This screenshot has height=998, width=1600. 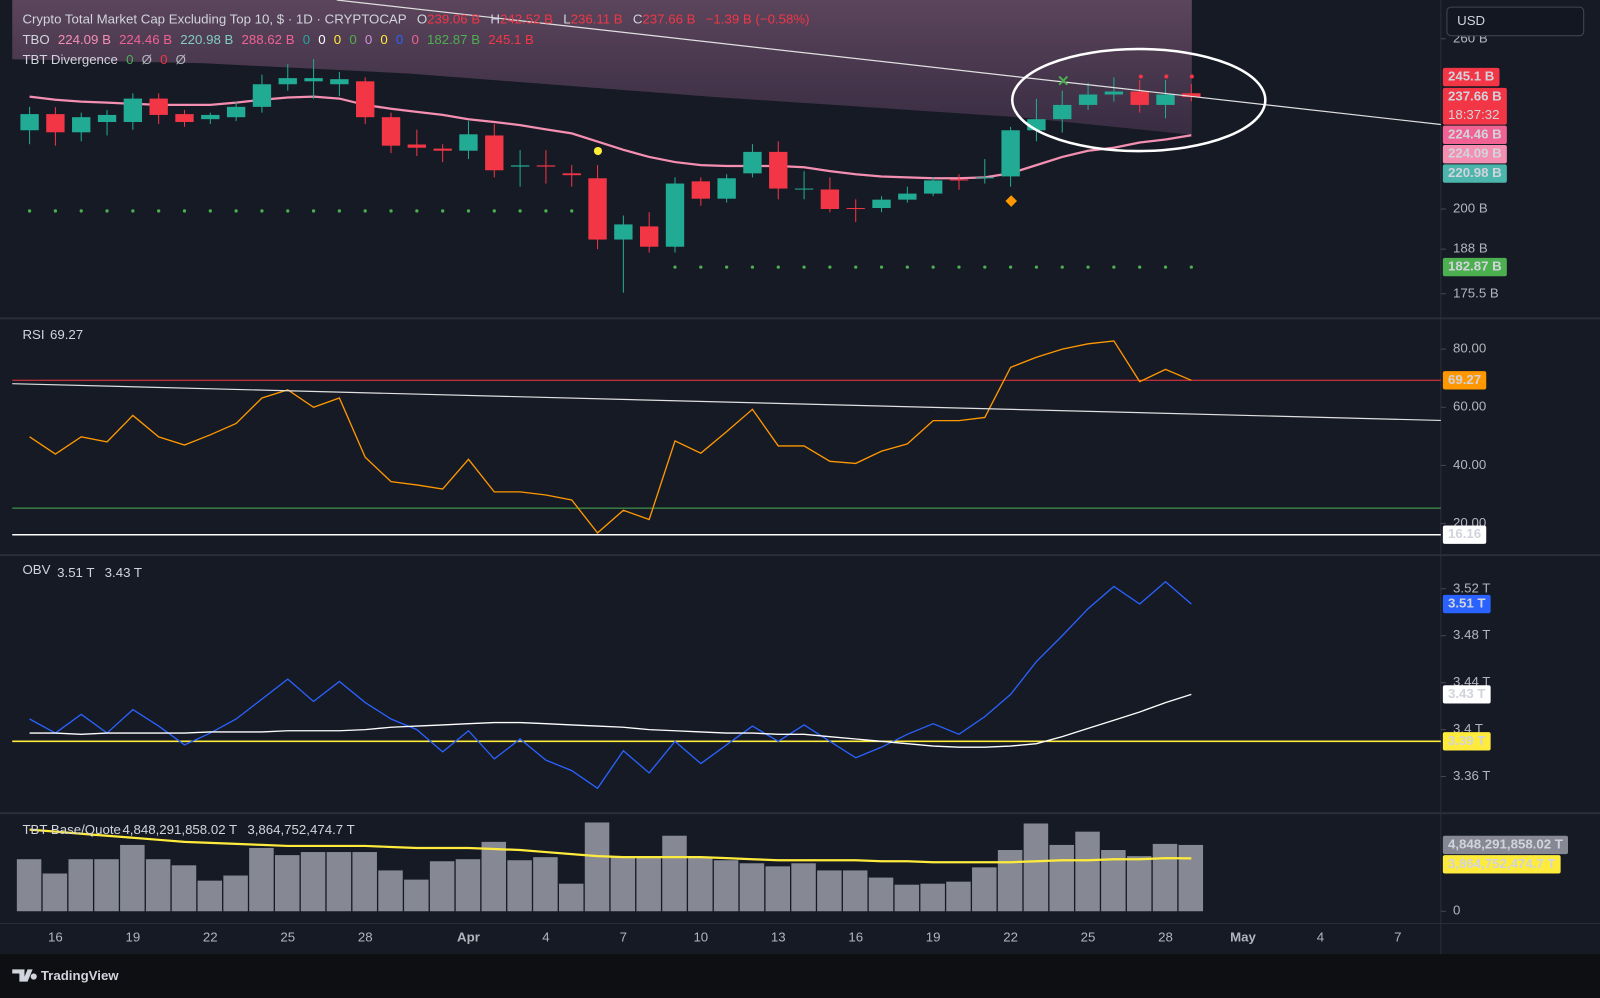 I want to click on pane-value: 3,864,752,474.7 T, so click(x=300, y=829).